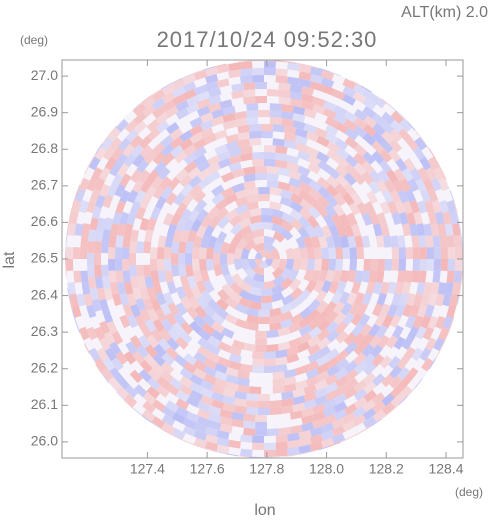 This screenshot has height=521, width=491. I want to click on y-unit: (deg), so click(34, 40).